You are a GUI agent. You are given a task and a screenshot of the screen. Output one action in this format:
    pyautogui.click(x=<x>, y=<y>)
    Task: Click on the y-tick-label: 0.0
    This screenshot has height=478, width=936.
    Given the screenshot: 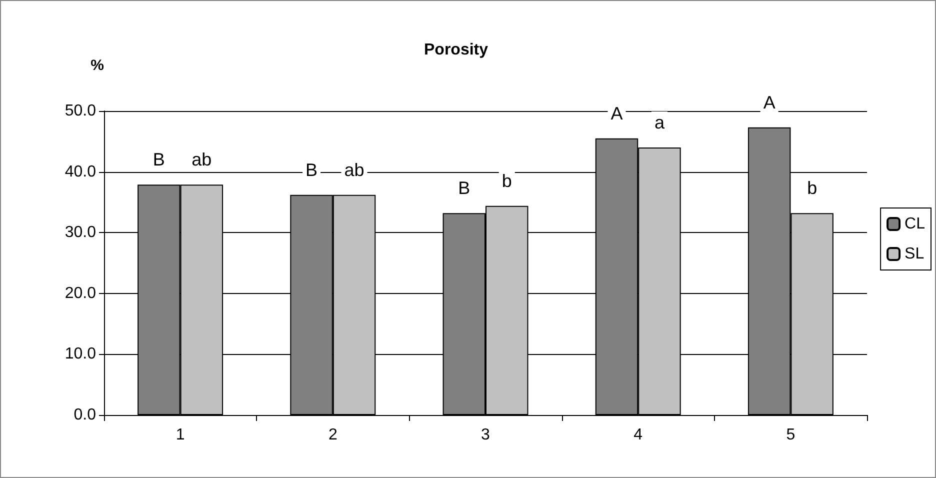 What is the action you would take?
    pyautogui.click(x=85, y=415)
    